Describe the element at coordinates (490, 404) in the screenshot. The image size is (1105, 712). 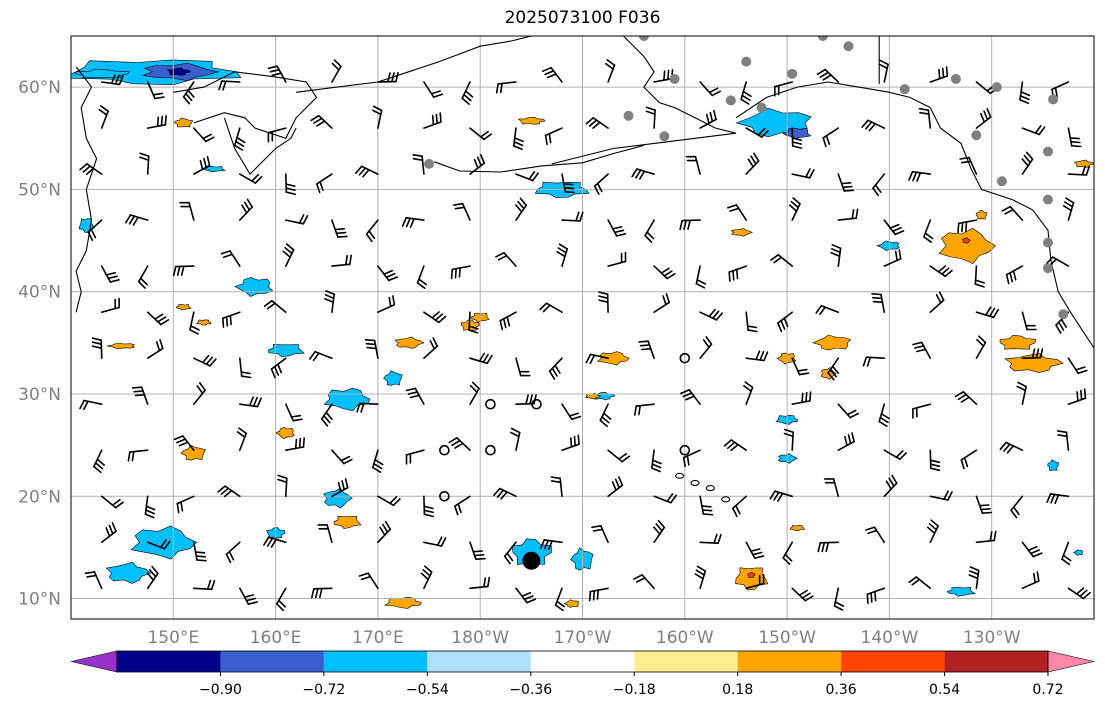
I see `calm-marker` at that location.